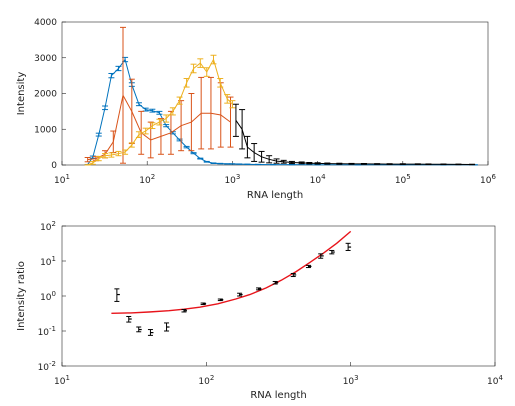 The width and height of the screenshot is (515, 406). Describe the element at coordinates (45, 95) in the screenshot. I see `y-tick-label: 2000` at that location.